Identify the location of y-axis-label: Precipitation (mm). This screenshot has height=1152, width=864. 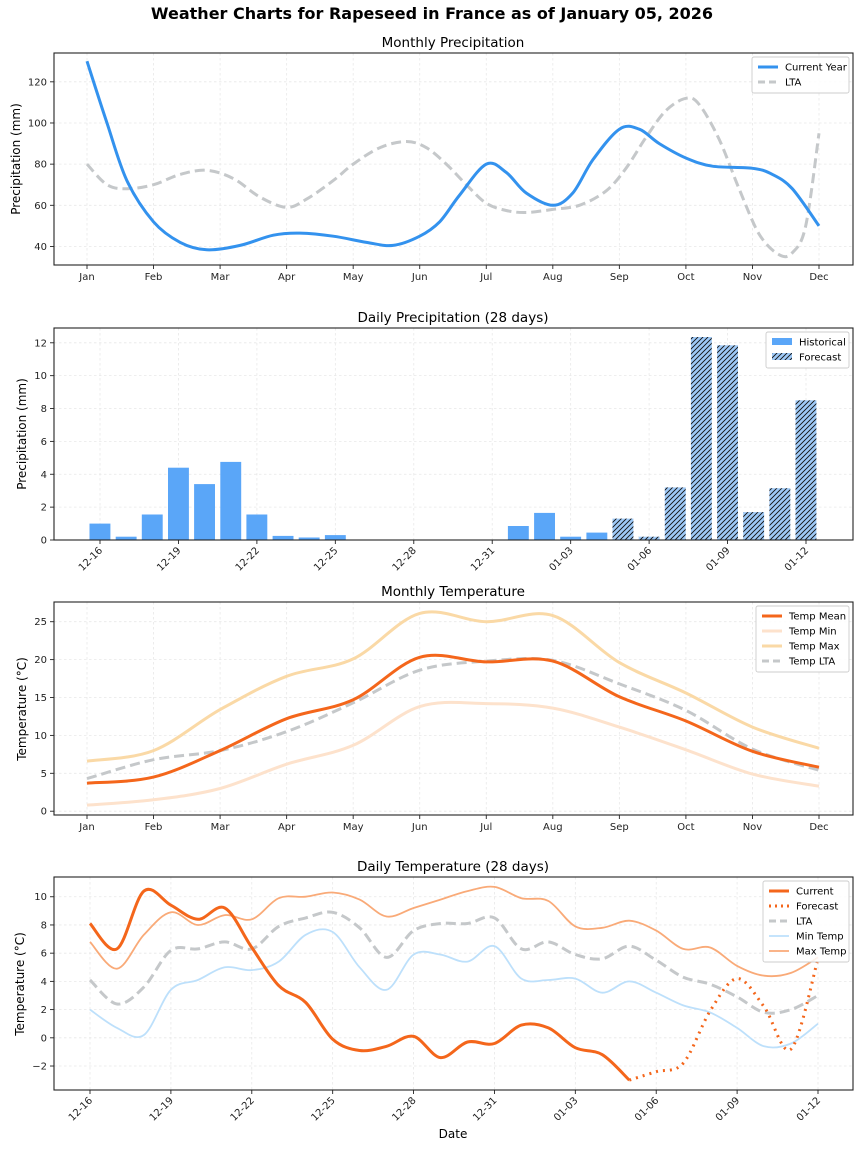
(22, 434).